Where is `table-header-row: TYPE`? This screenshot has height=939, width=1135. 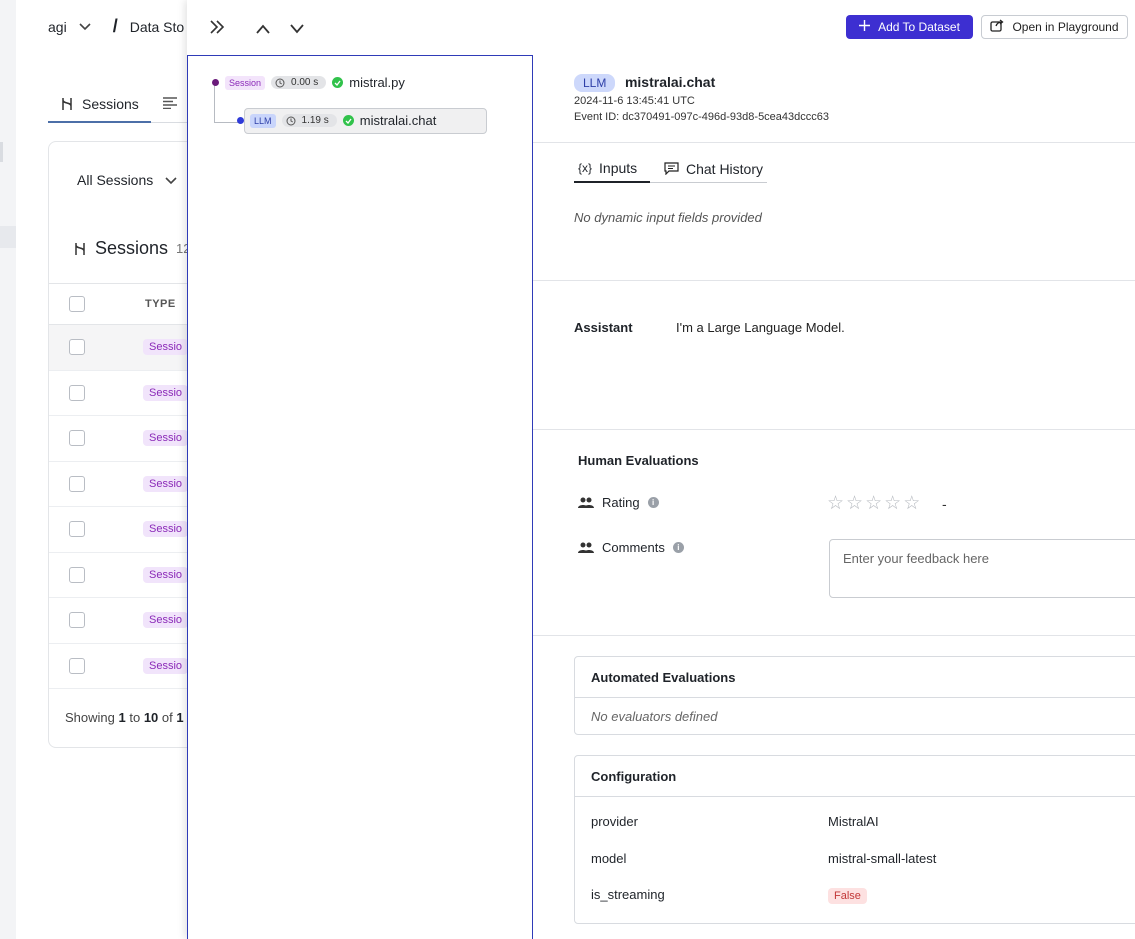
table-header-row: TYPE is located at coordinates (149, 304).